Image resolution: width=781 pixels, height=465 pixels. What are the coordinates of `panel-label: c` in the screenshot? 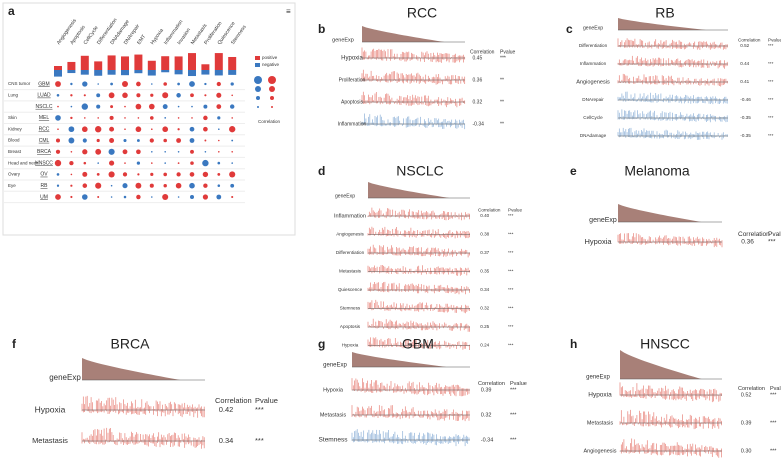 It's located at (569, 29).